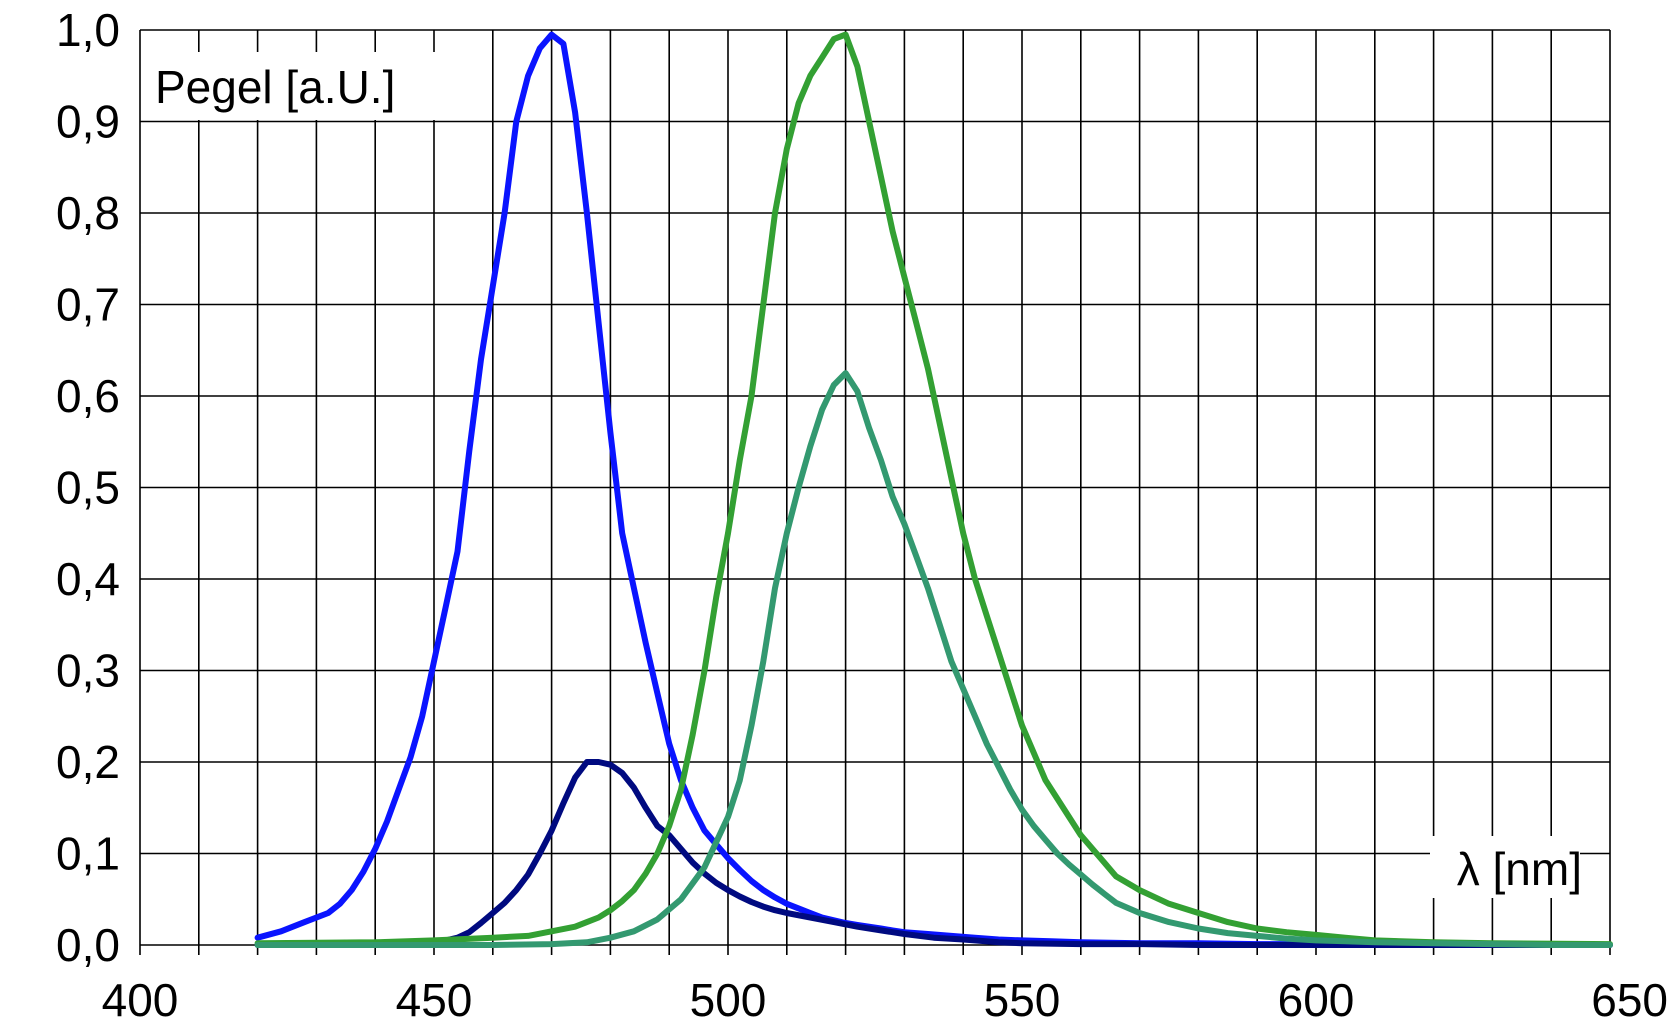 Image resolution: width=1672 pixels, height=1034 pixels. Describe the element at coordinates (275, 87) in the screenshot. I see `y-axis-title: Pegel [a.U.]` at that location.